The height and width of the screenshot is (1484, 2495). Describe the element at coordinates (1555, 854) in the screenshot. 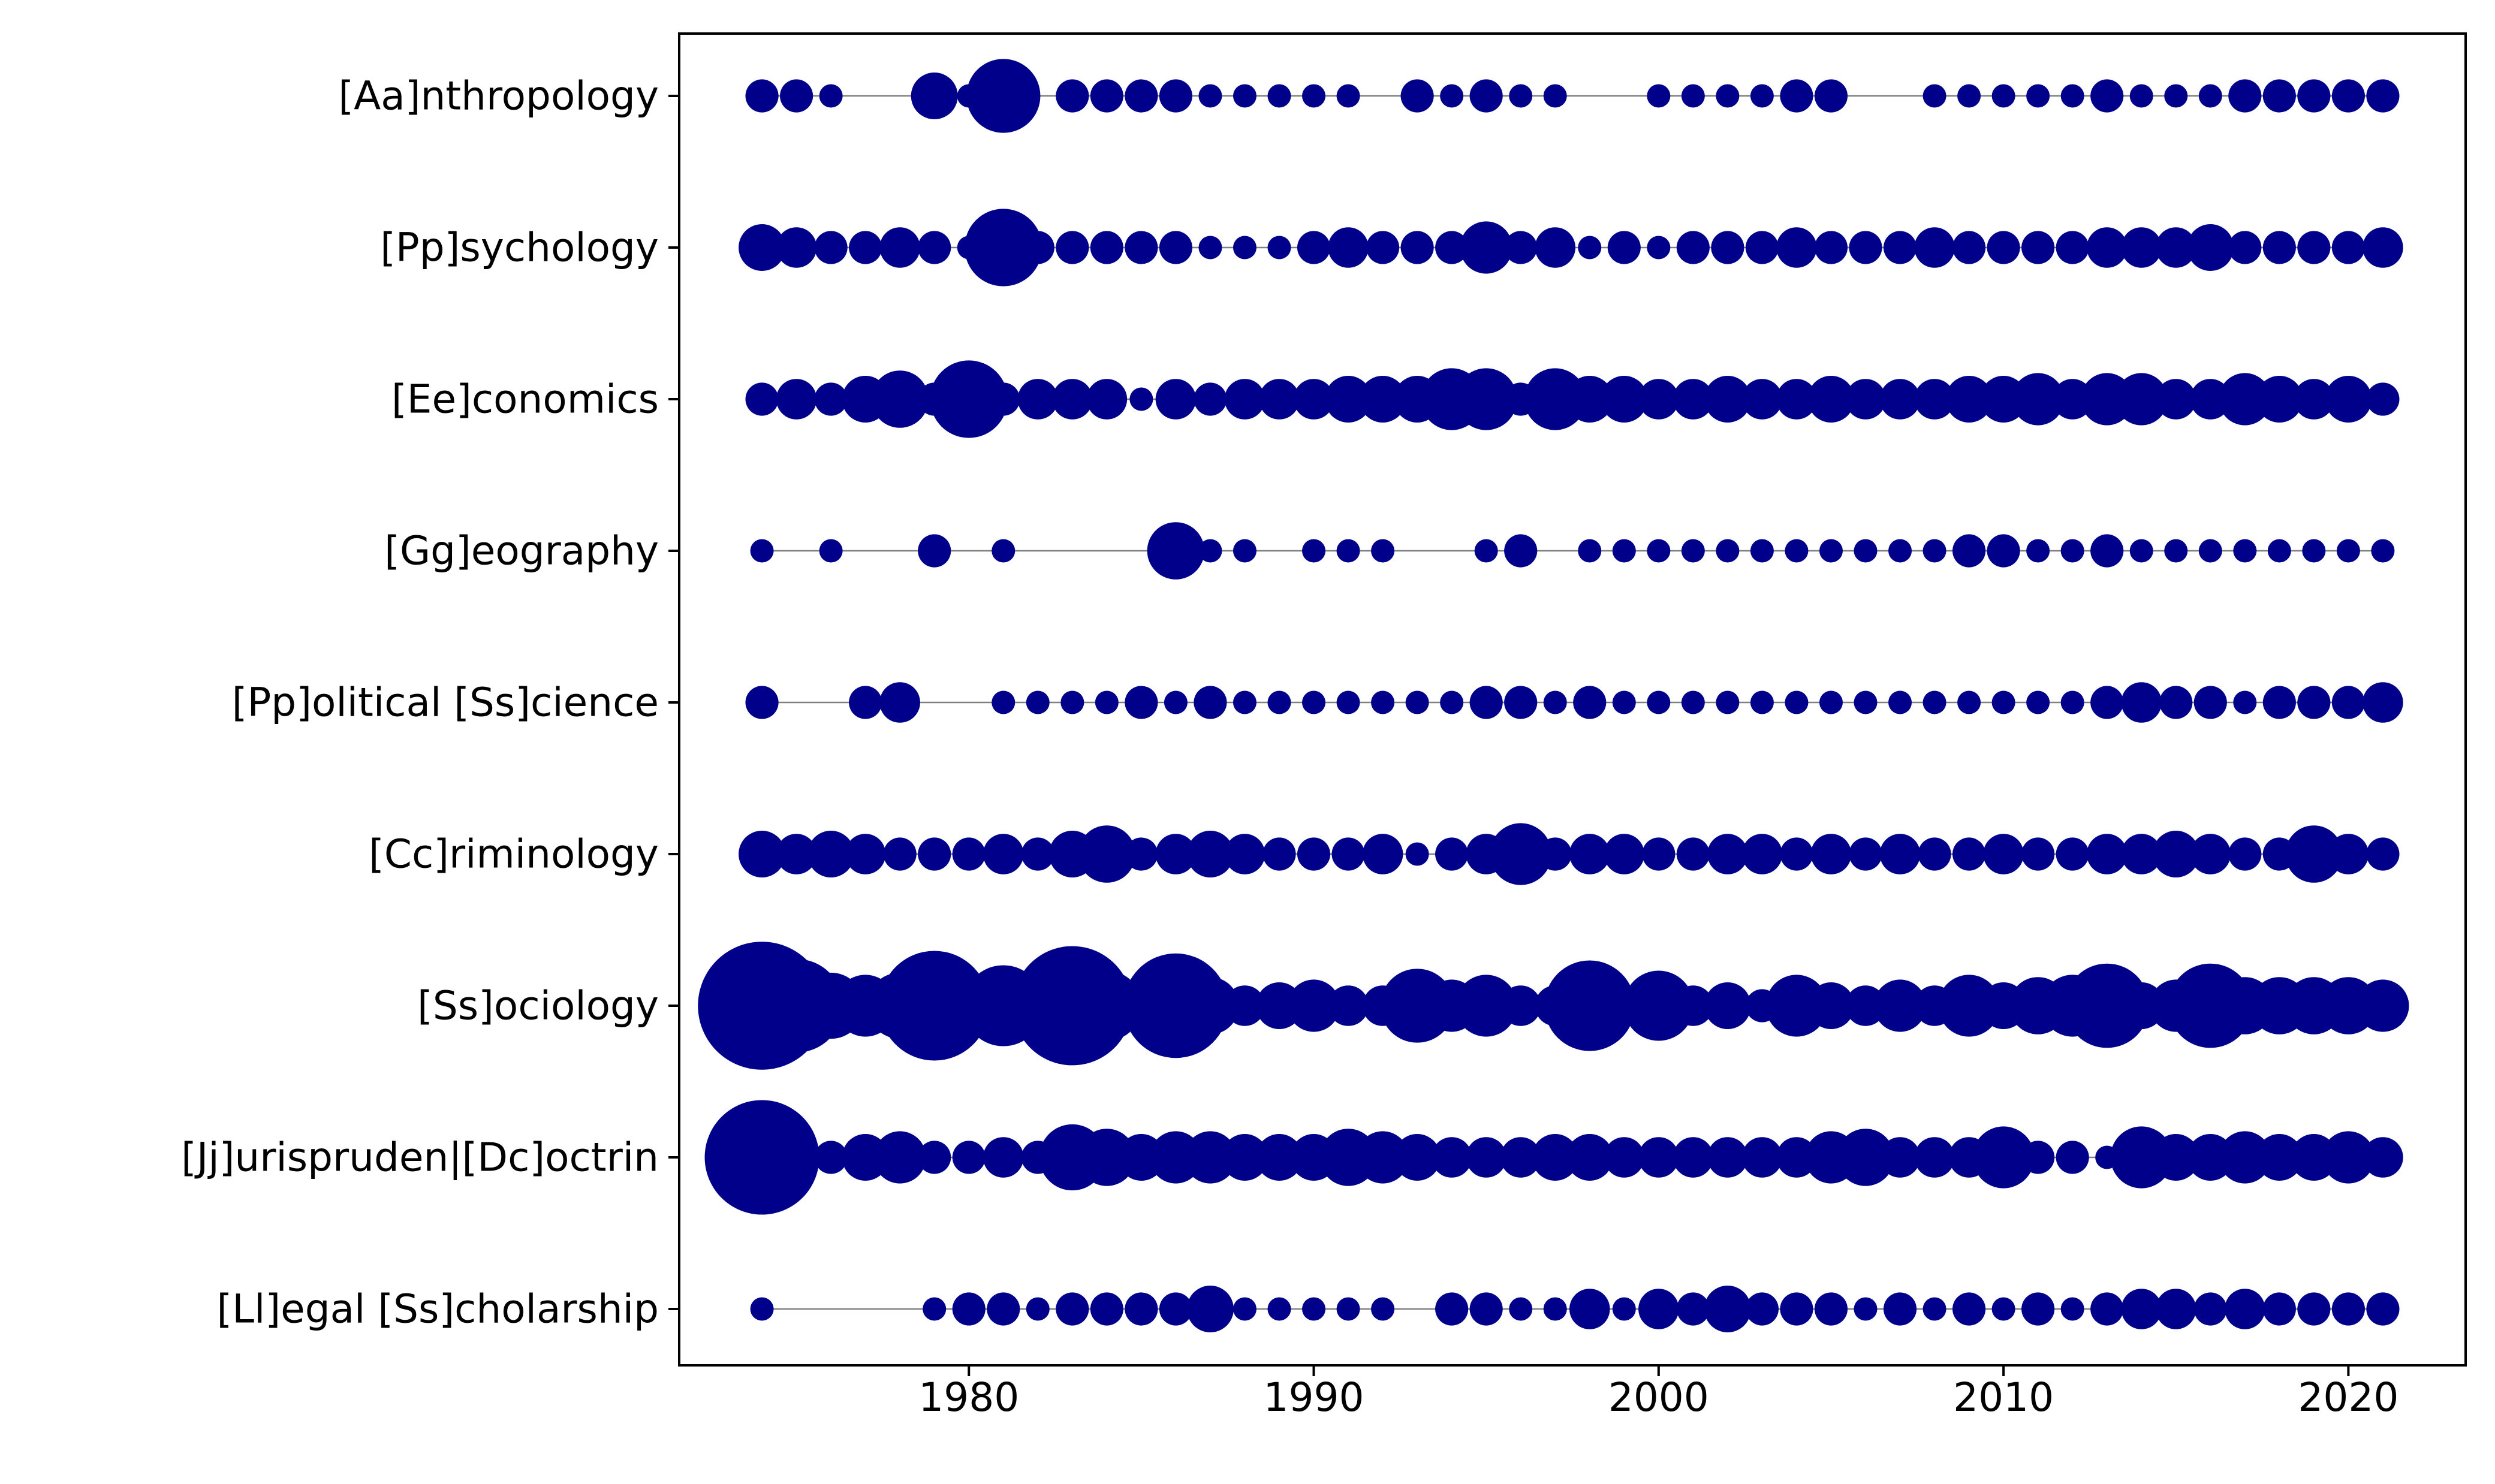

I see `bubble-cc-riminology-1997` at that location.